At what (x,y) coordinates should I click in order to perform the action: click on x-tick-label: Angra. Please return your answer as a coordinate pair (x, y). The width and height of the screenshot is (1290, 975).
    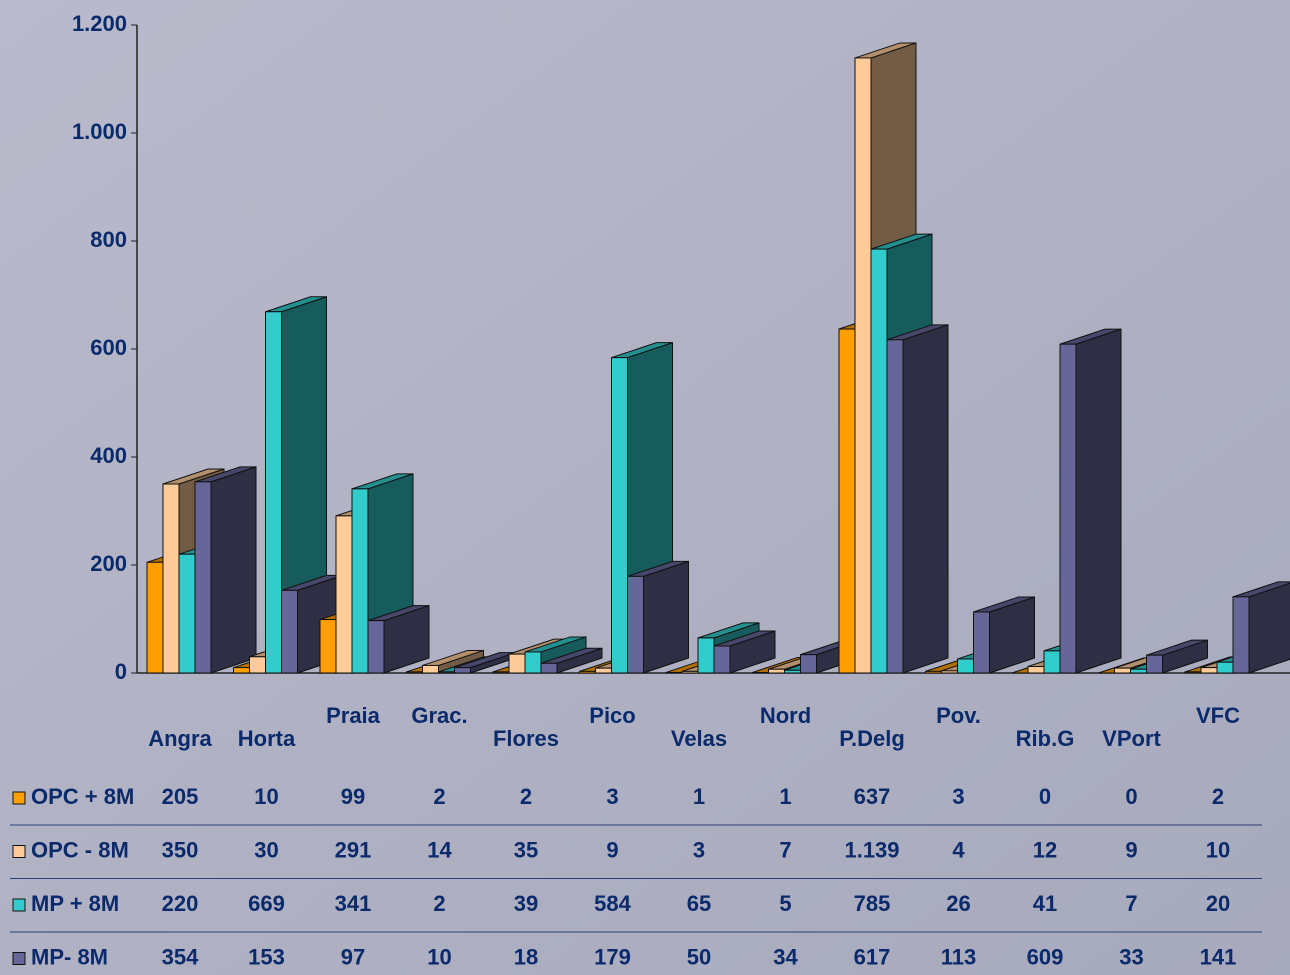
    Looking at the image, I should click on (180, 738).